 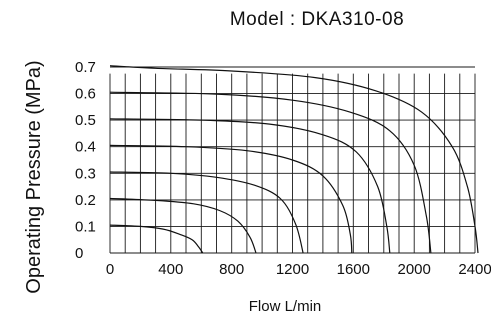 I want to click on y-tick-label: 0.1, so click(x=85, y=226).